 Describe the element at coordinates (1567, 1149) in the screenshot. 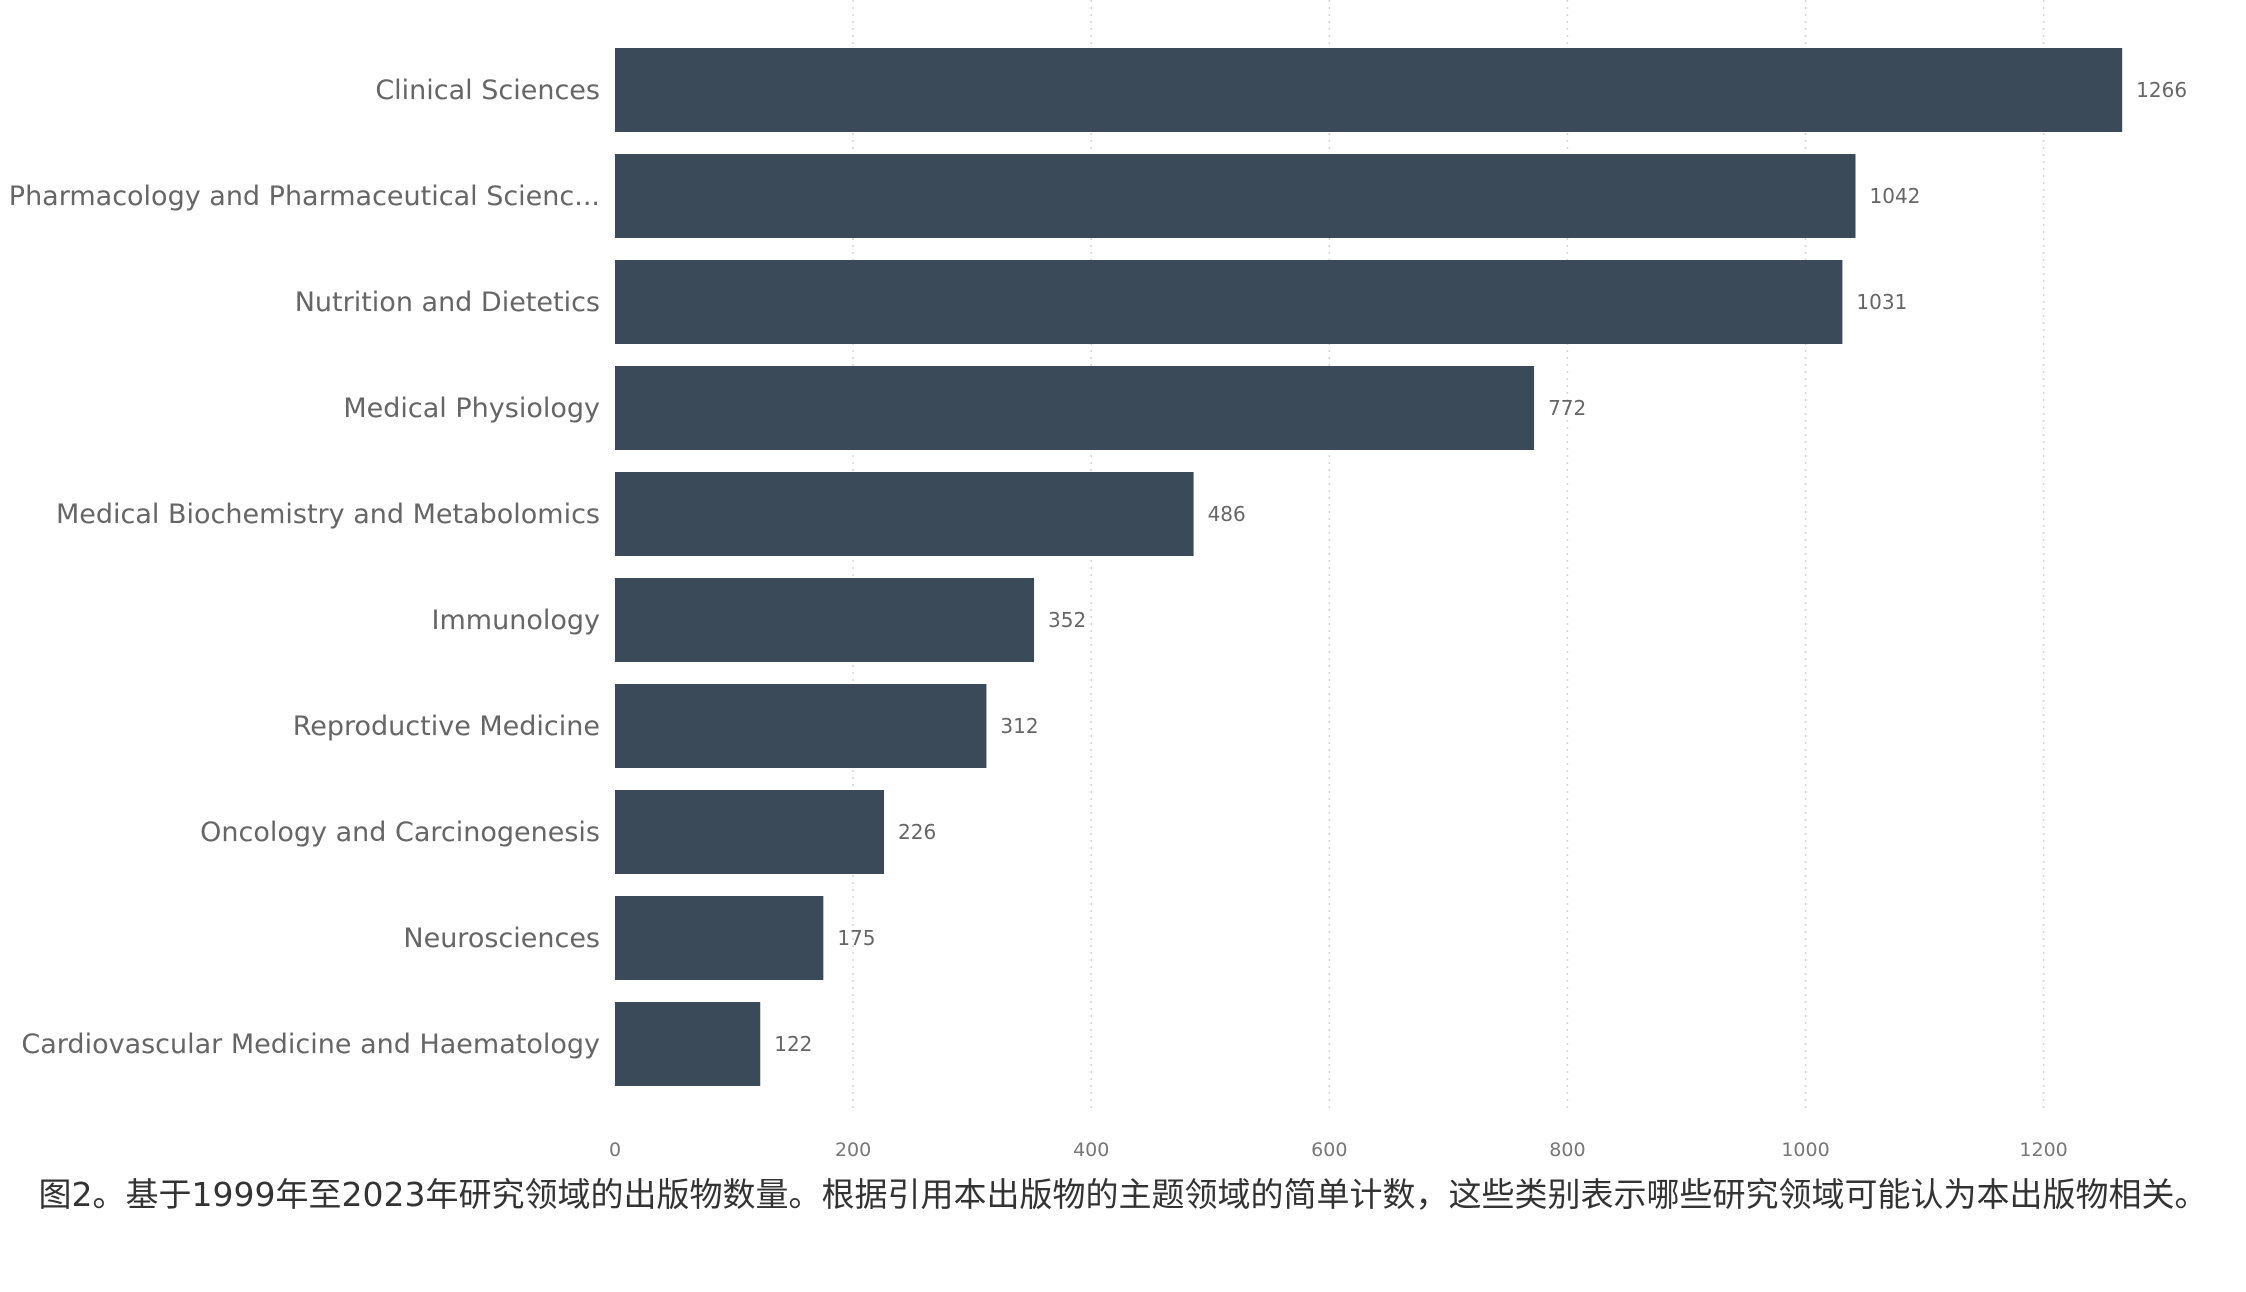

I see `x-tick-label-800: 800` at that location.